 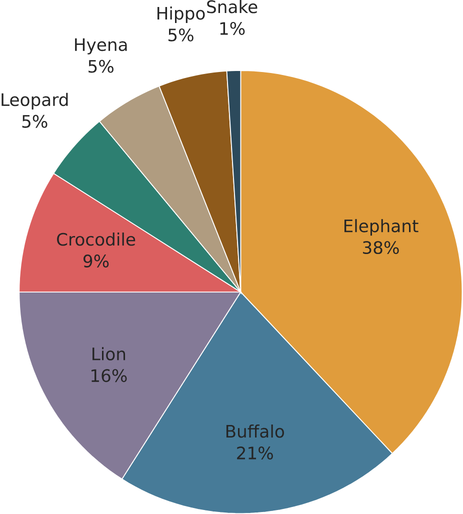 What do you see at coordinates (109, 353) in the screenshot?
I see `slice-label: Lion` at bounding box center [109, 353].